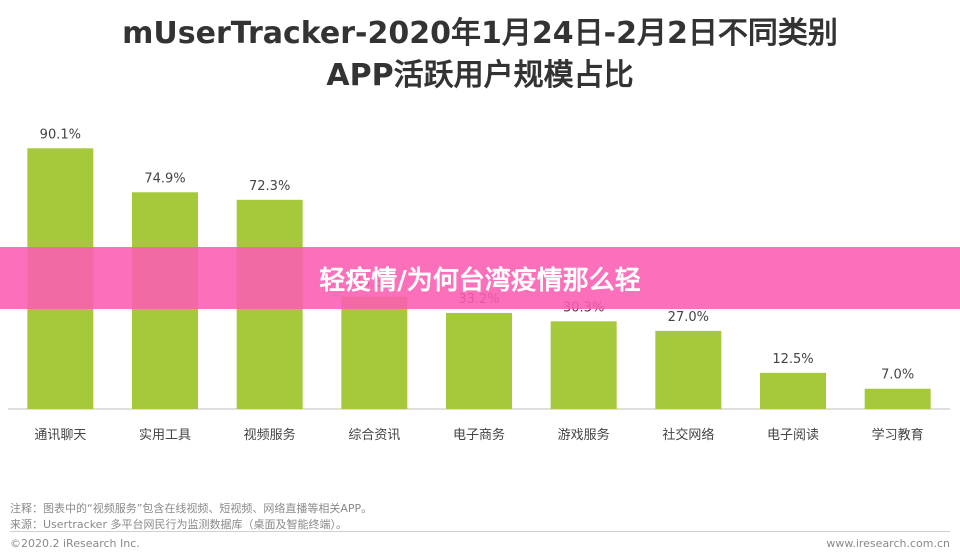 This screenshot has width=960, height=556. I want to click on bar-value-label: 12.5%, so click(792, 359).